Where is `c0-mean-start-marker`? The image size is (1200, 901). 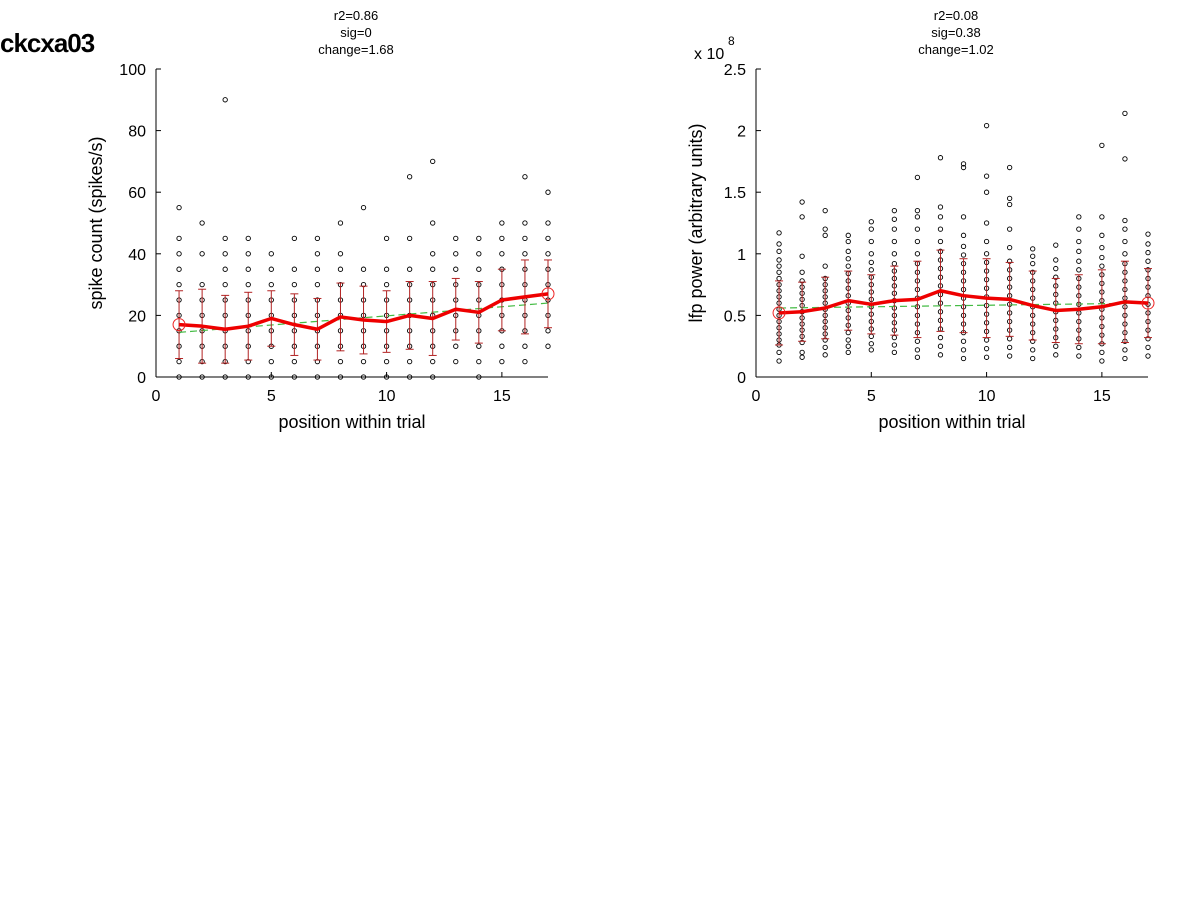
c0-mean-start-marker is located at coordinates (179, 325).